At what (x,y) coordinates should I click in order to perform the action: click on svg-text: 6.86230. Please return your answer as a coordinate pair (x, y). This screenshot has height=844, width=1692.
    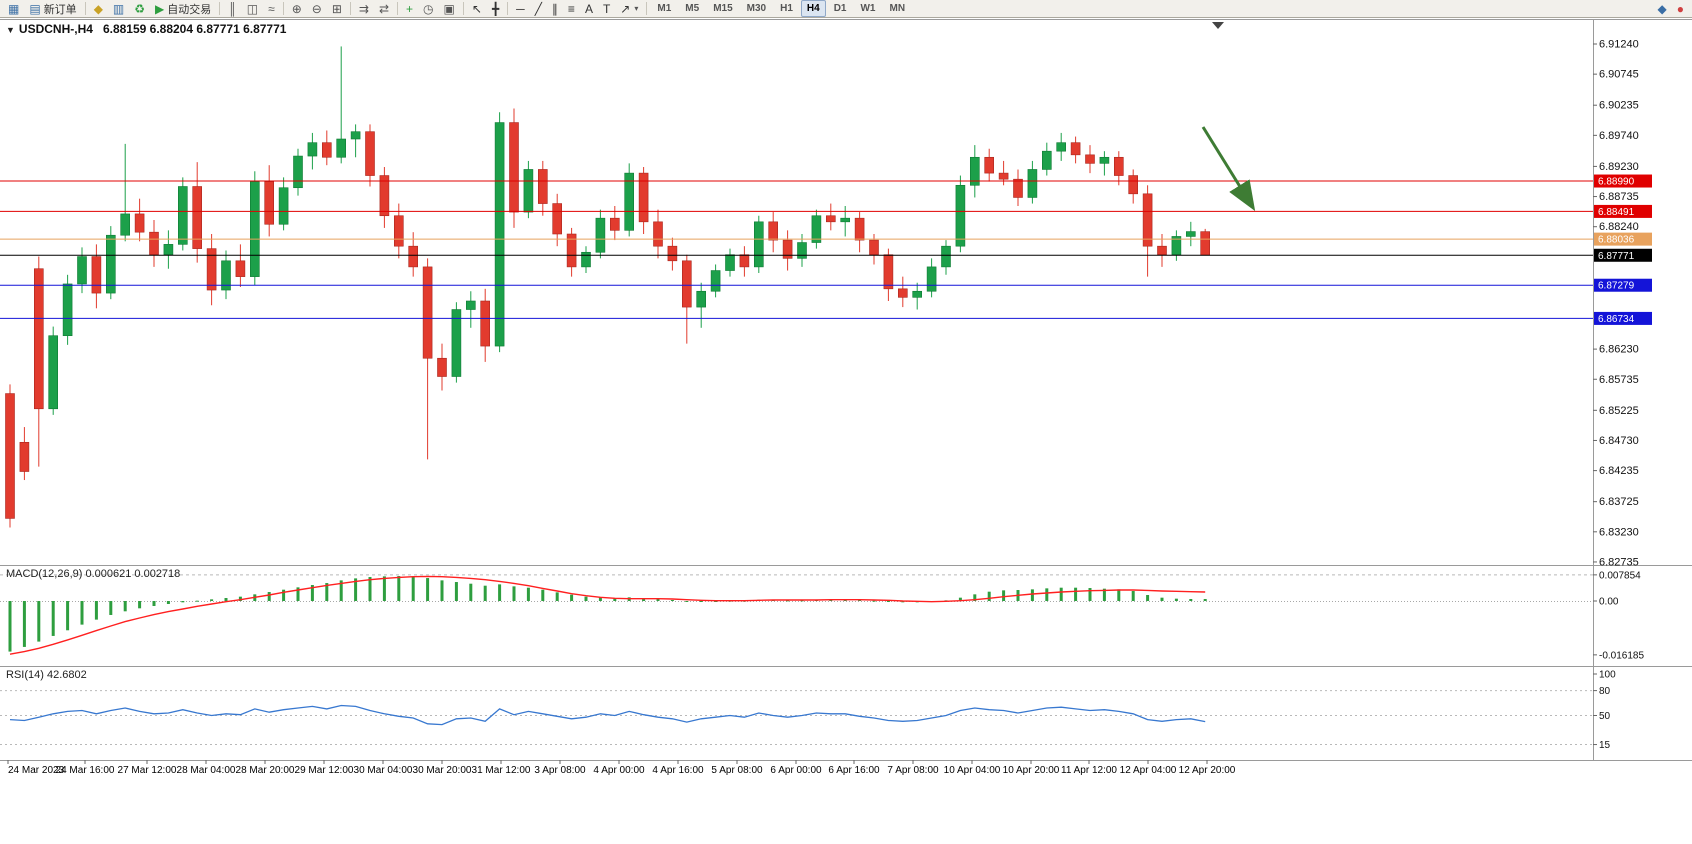
    Looking at the image, I should click on (1619, 350).